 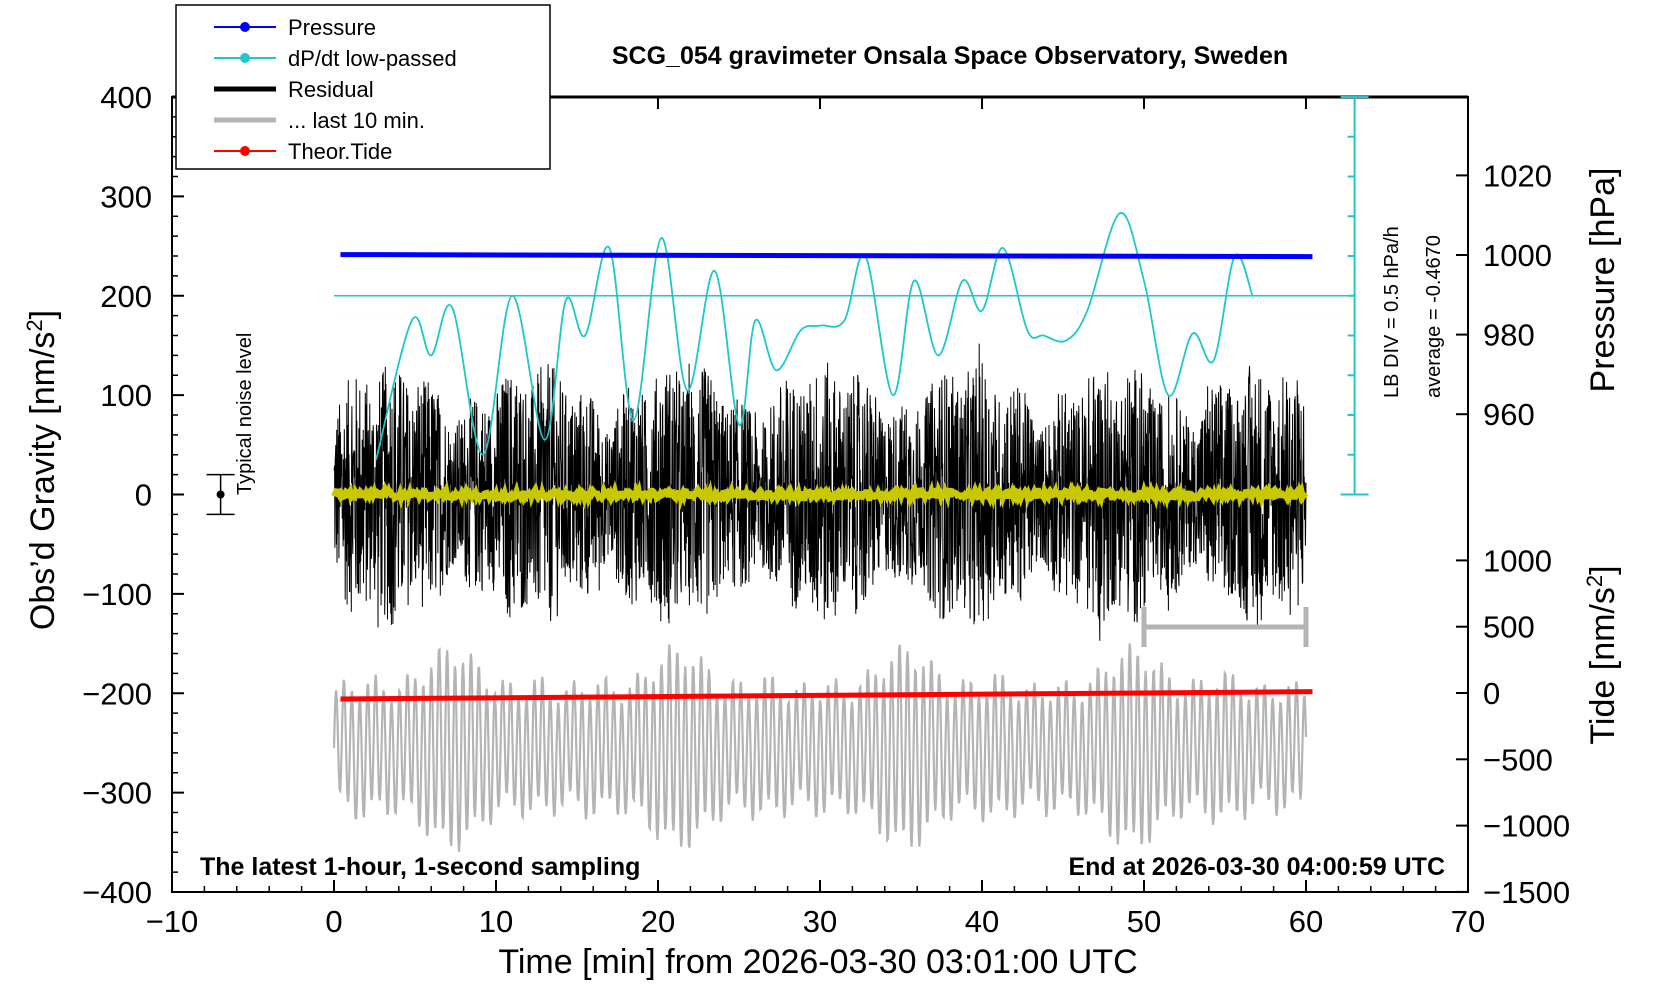 What do you see at coordinates (820, 747) in the screenshot?
I see `last-10-min-trace` at bounding box center [820, 747].